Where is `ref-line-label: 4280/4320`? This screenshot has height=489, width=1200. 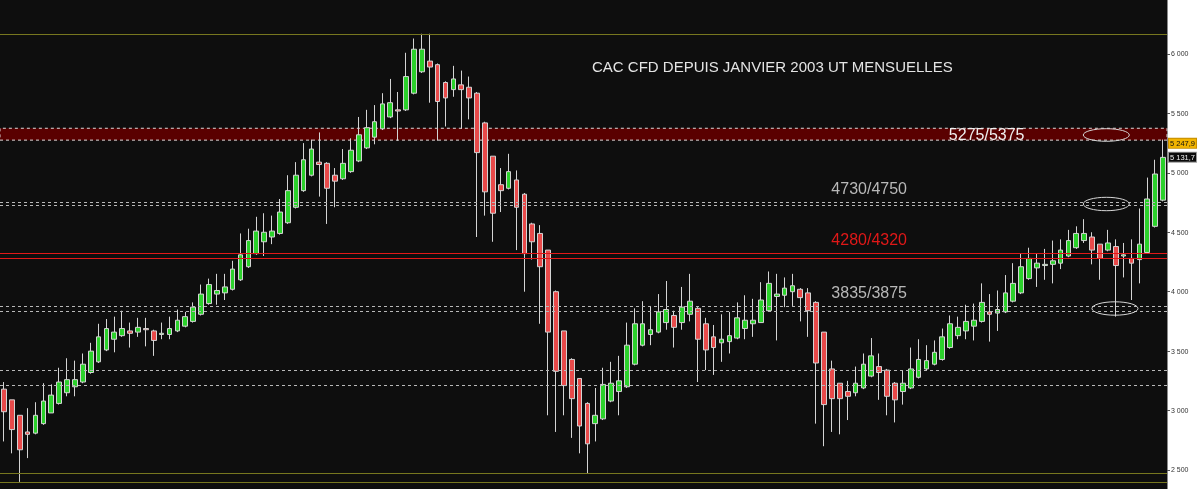
ref-line-label: 4280/4320 is located at coordinates (869, 240).